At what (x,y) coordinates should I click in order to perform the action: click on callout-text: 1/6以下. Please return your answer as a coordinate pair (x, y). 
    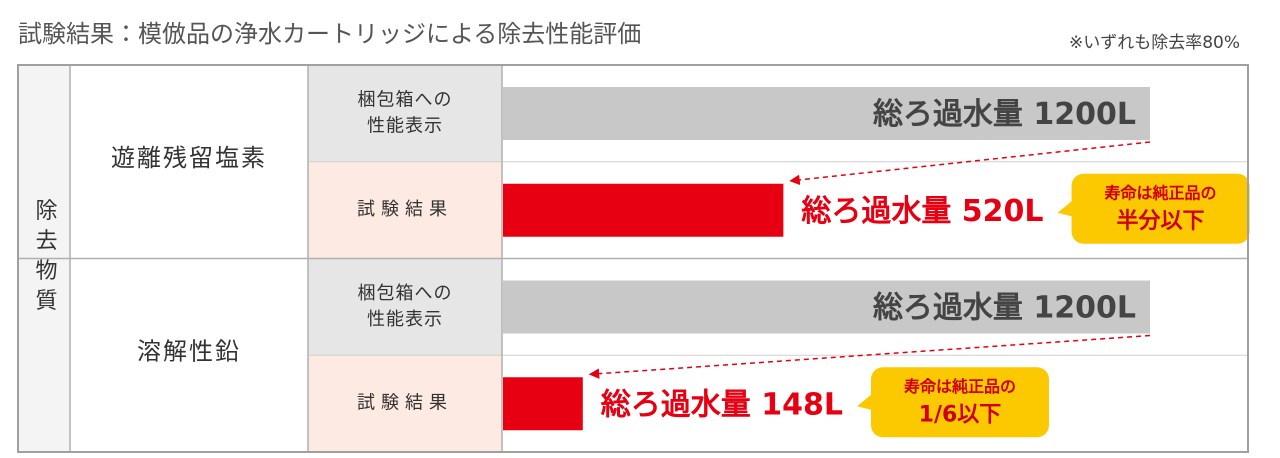
    Looking at the image, I should click on (960, 414).